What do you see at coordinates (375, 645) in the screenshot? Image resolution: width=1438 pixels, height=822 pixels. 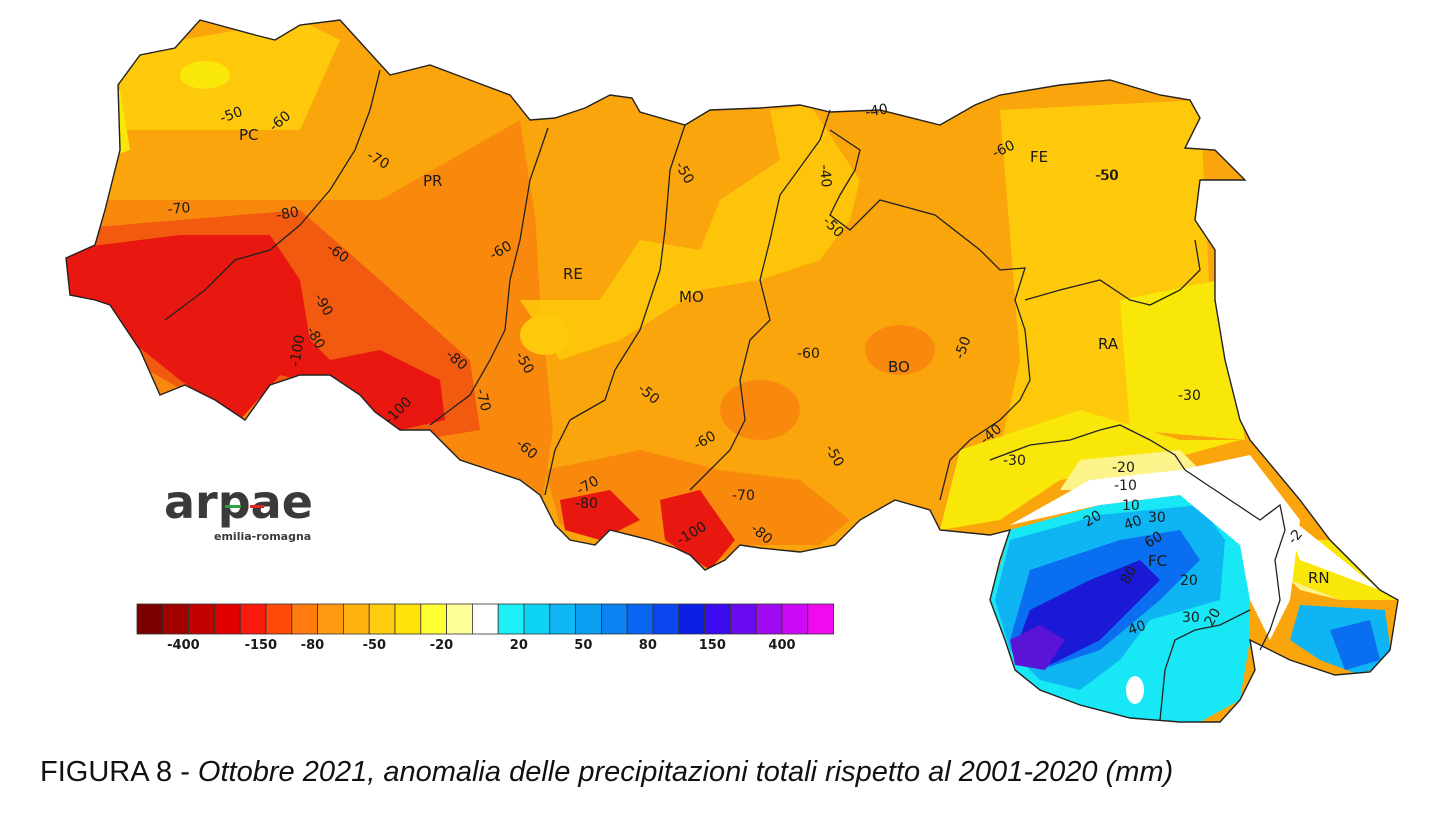 I see `legend-tick-label: -50` at bounding box center [375, 645].